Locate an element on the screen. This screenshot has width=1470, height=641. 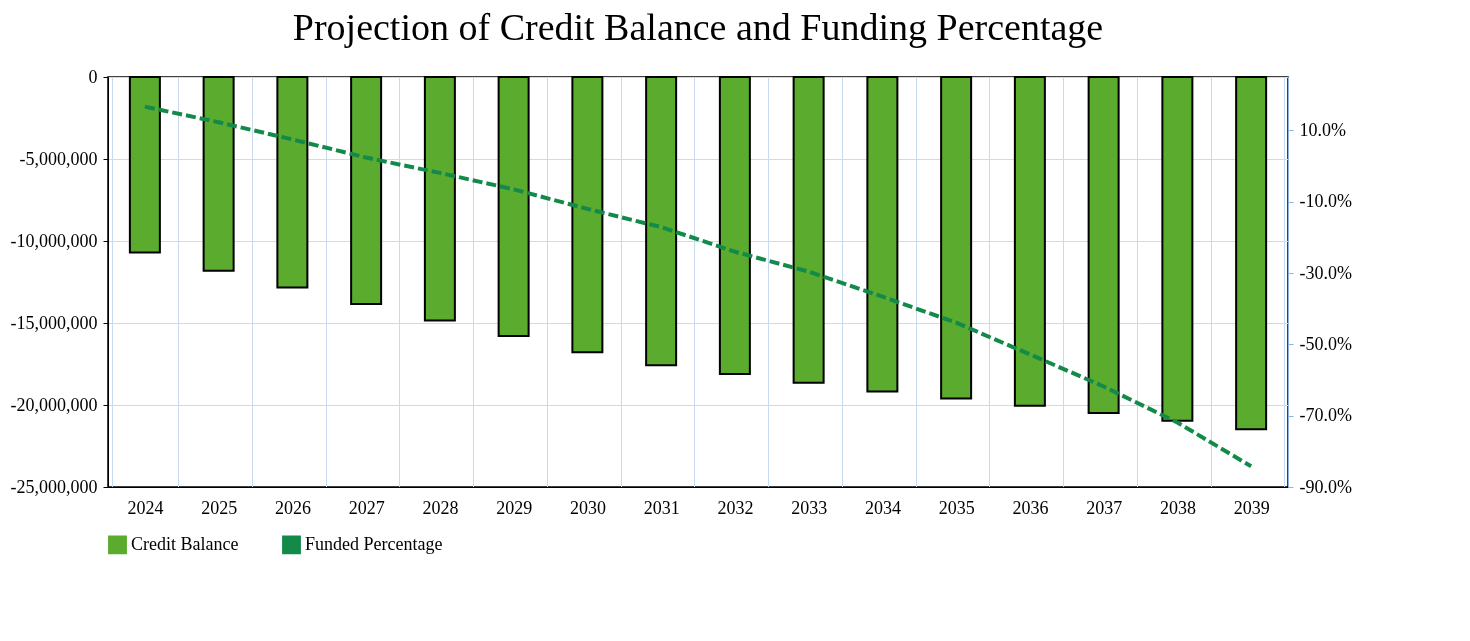
y-tick-label: -15,000,000 is located at coordinates (54, 322).